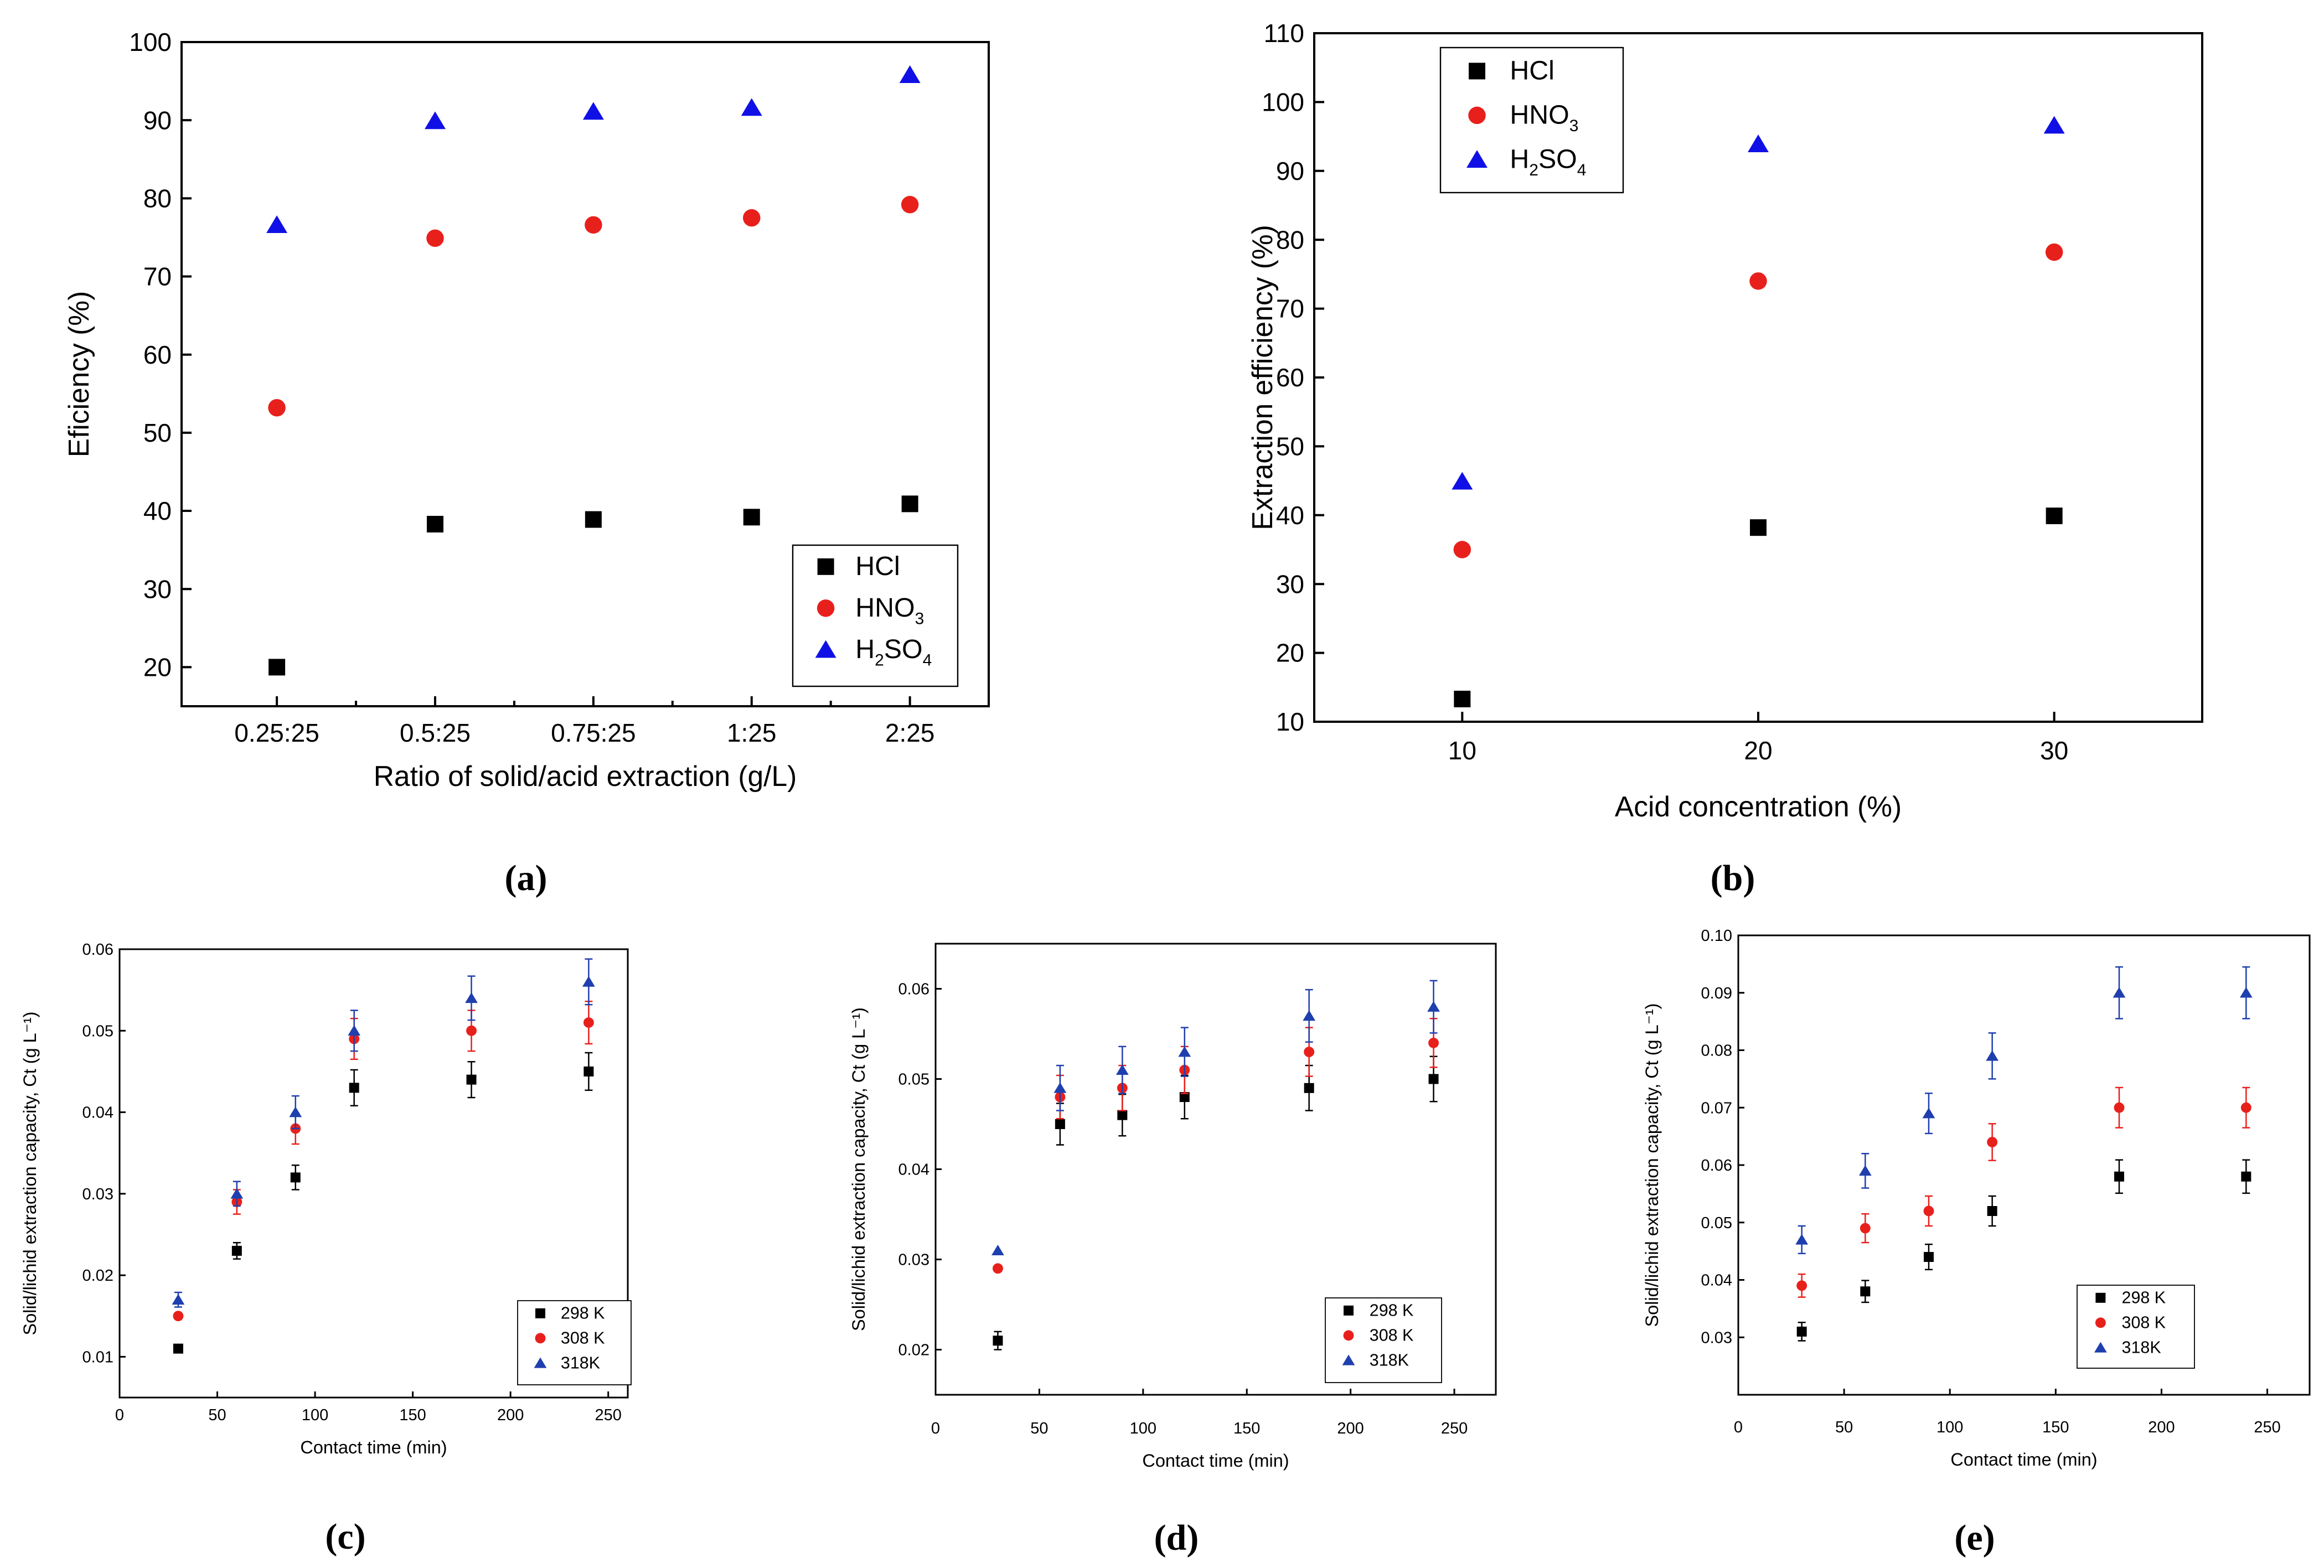  I want to click on plot-frame, so click(2024, 1165).